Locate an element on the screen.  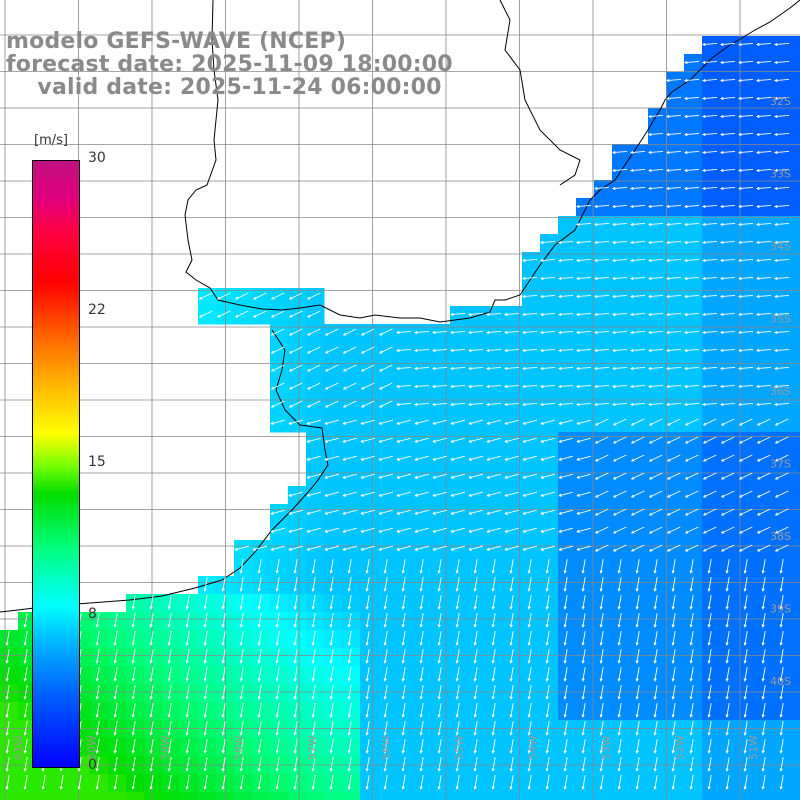
longitude-label: 56W is located at coordinates (386, 747).